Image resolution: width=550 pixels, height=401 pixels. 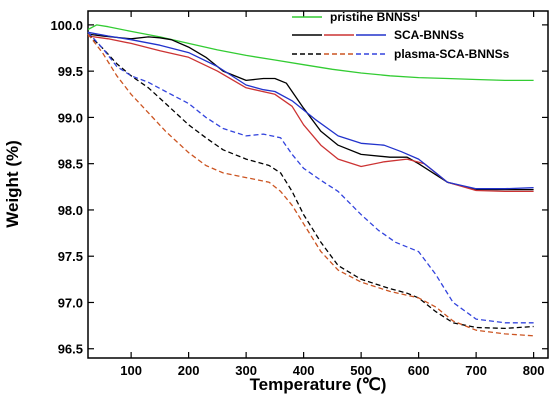 I want to click on y-tick-label: 97.0, so click(x=70, y=302).